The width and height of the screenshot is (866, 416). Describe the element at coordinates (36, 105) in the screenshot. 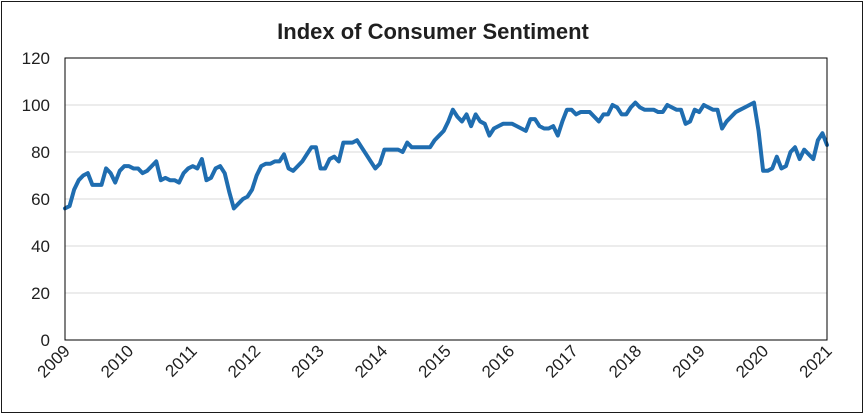

I see `y-tick-label: 100` at that location.